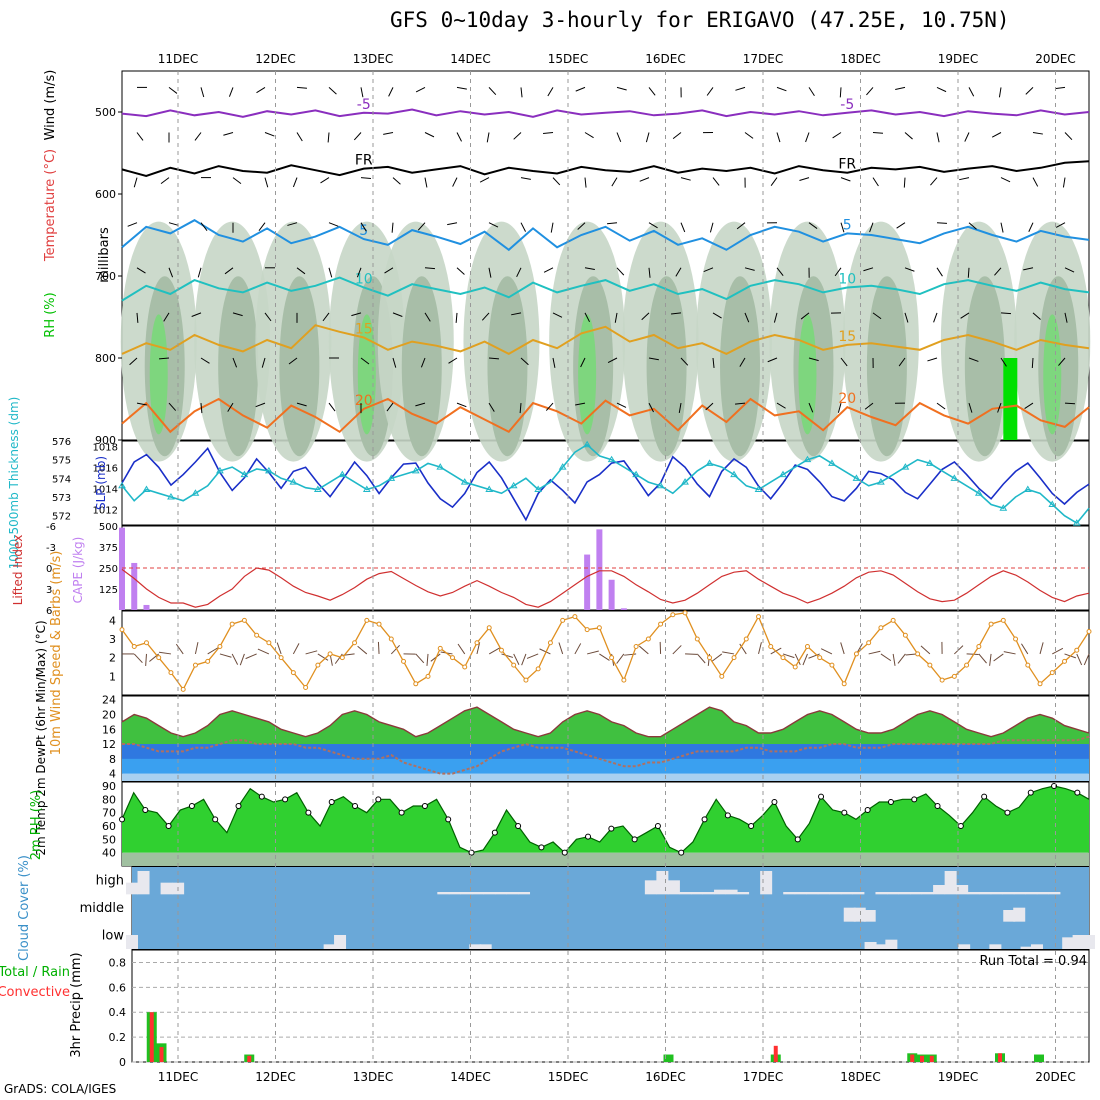  Describe the element at coordinates (105, 194) in the screenshot. I see `ytick-label: 600` at that location.